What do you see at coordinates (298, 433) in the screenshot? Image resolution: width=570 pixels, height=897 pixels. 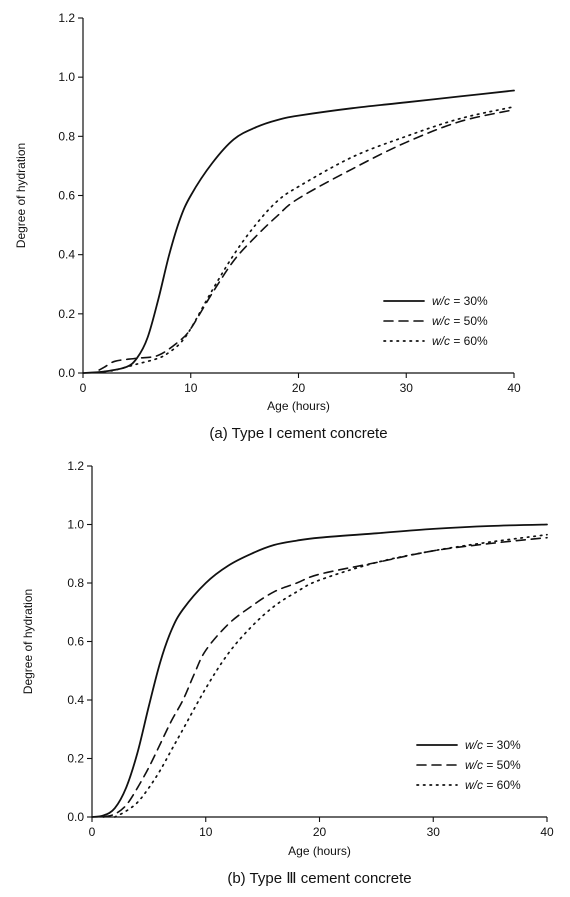 I see `chart-caption: (a) Type I cement concrete` at bounding box center [298, 433].